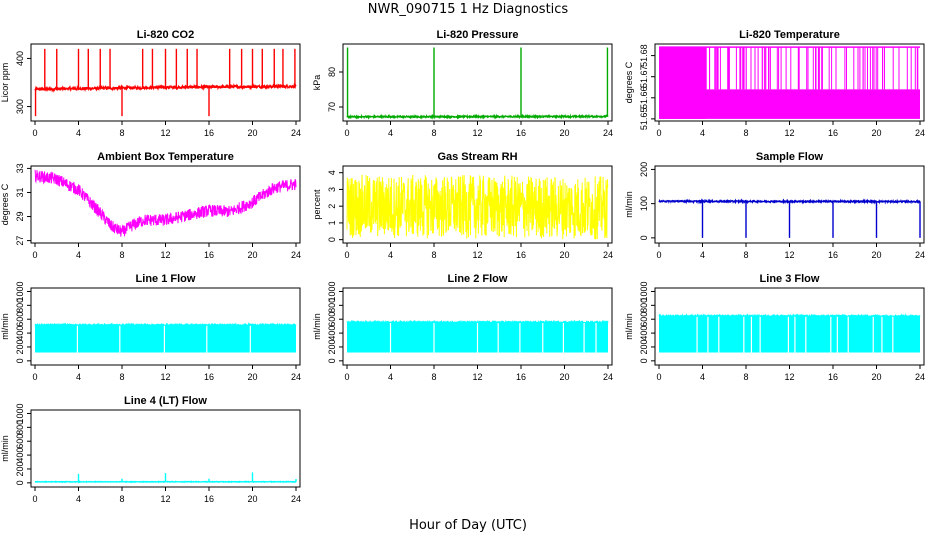 Image resolution: width=936 pixels, height=540 pixels. What do you see at coordinates (20, 192) in the screenshot?
I see `y-tick-label: 31` at bounding box center [20, 192].